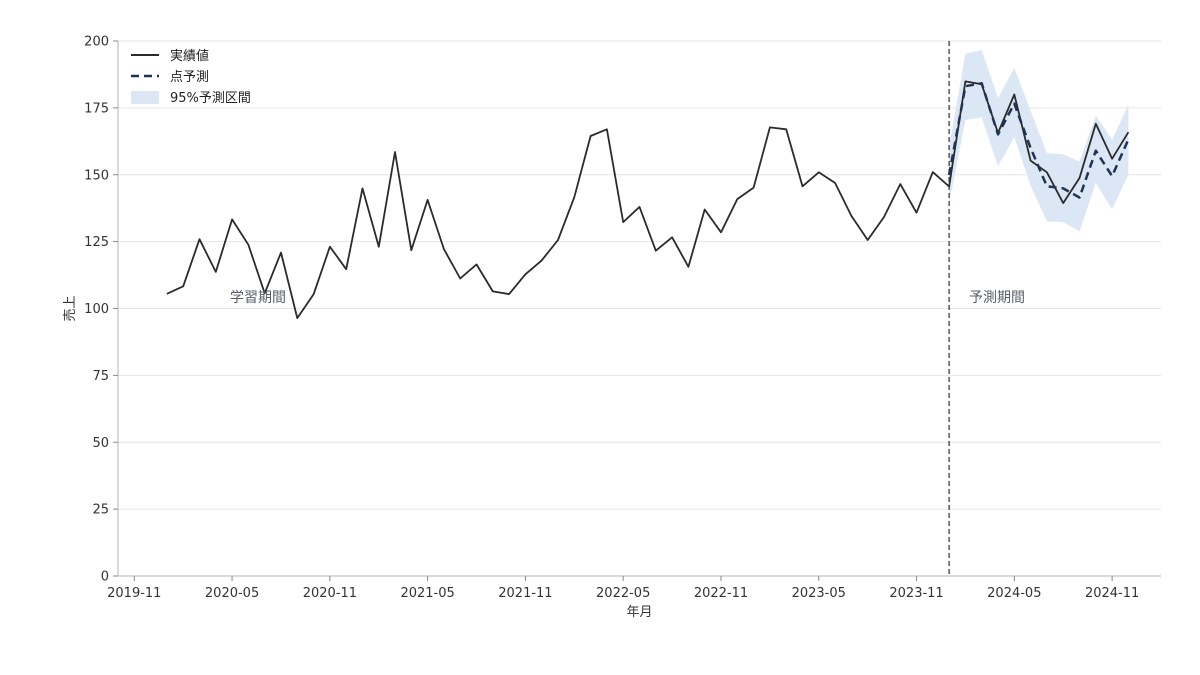  What do you see at coordinates (525, 593) in the screenshot?
I see `x-tick-label: 2021-11` at bounding box center [525, 593].